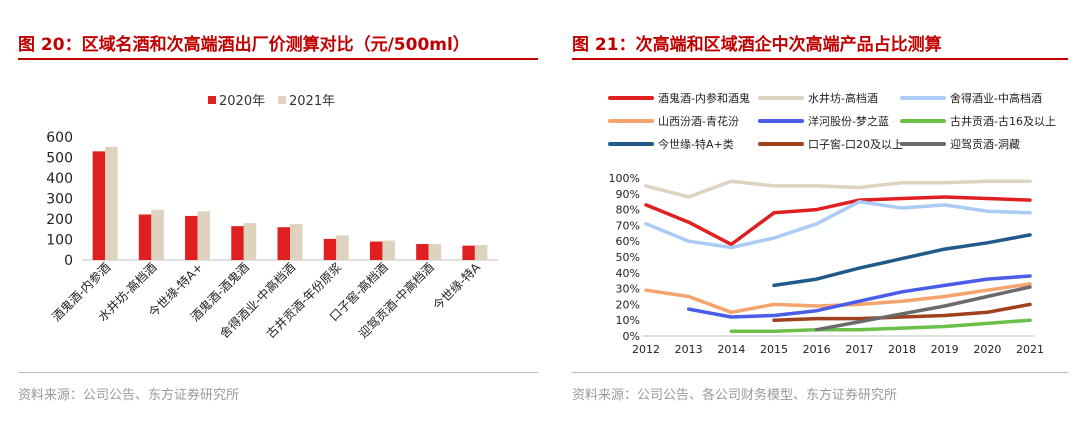 The image size is (1080, 424). Describe the element at coordinates (628, 304) in the screenshot. I see `y-tick-label: 20%` at that location.